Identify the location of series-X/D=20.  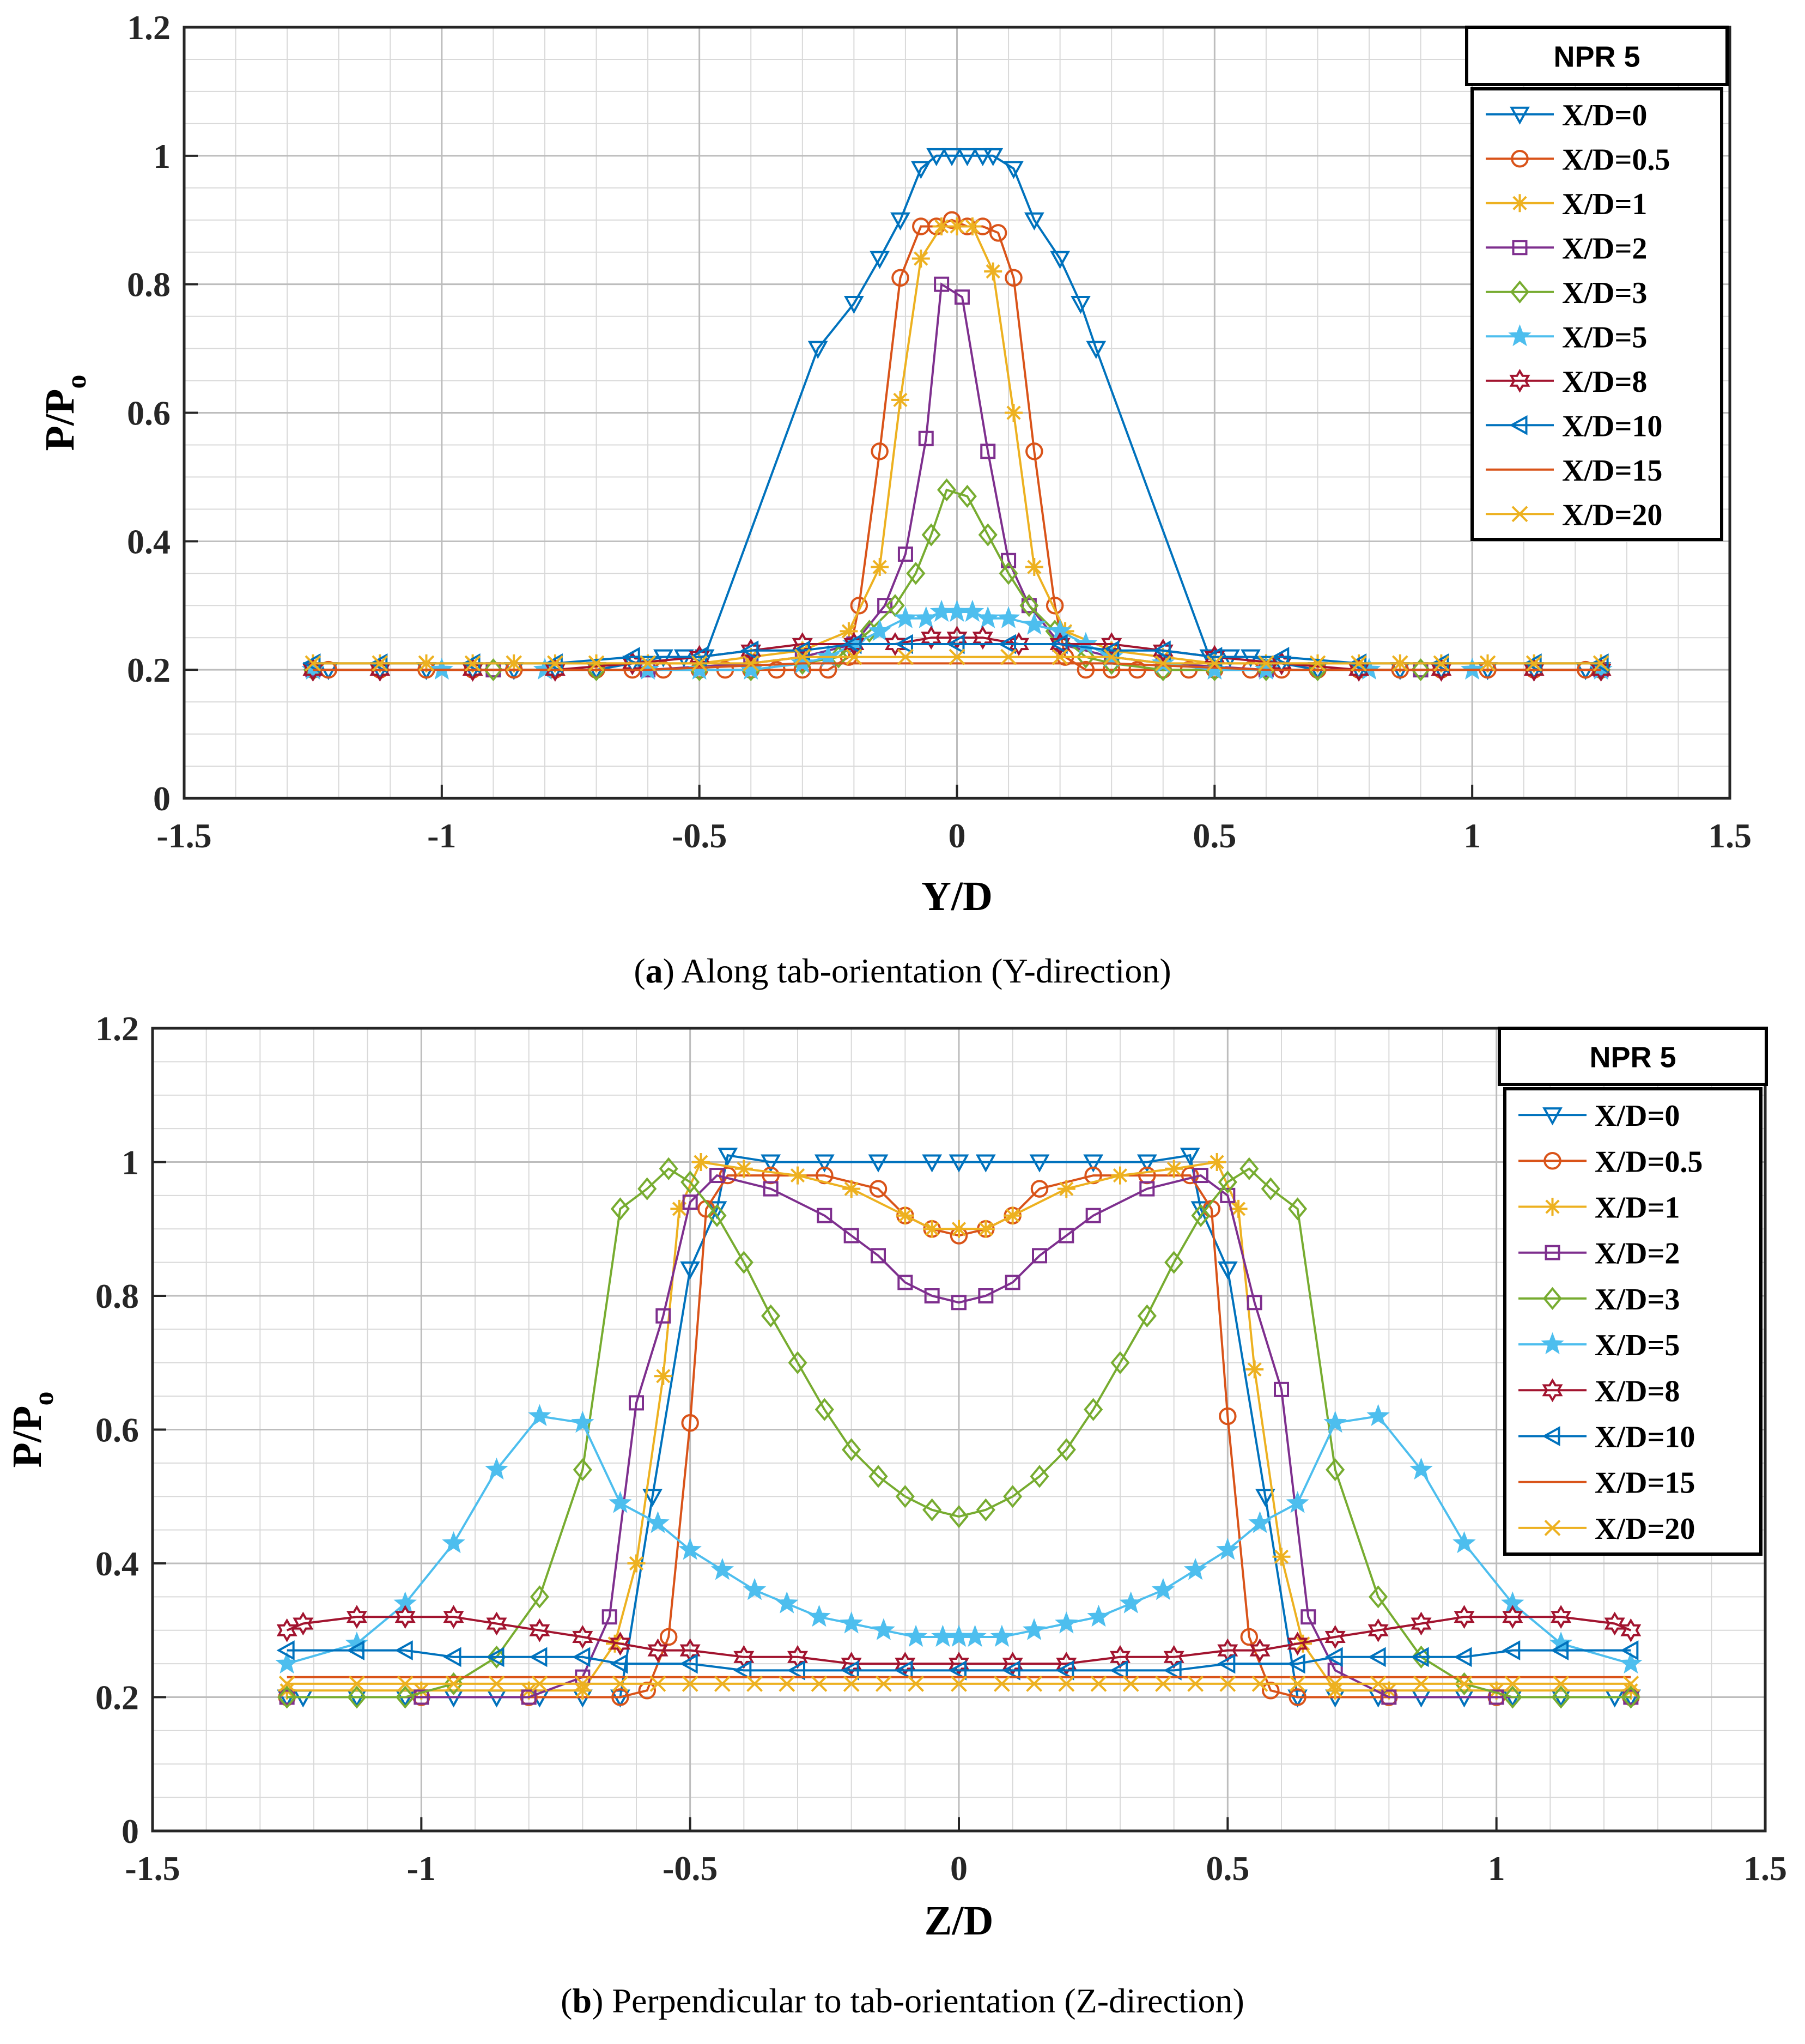
(957, 660).